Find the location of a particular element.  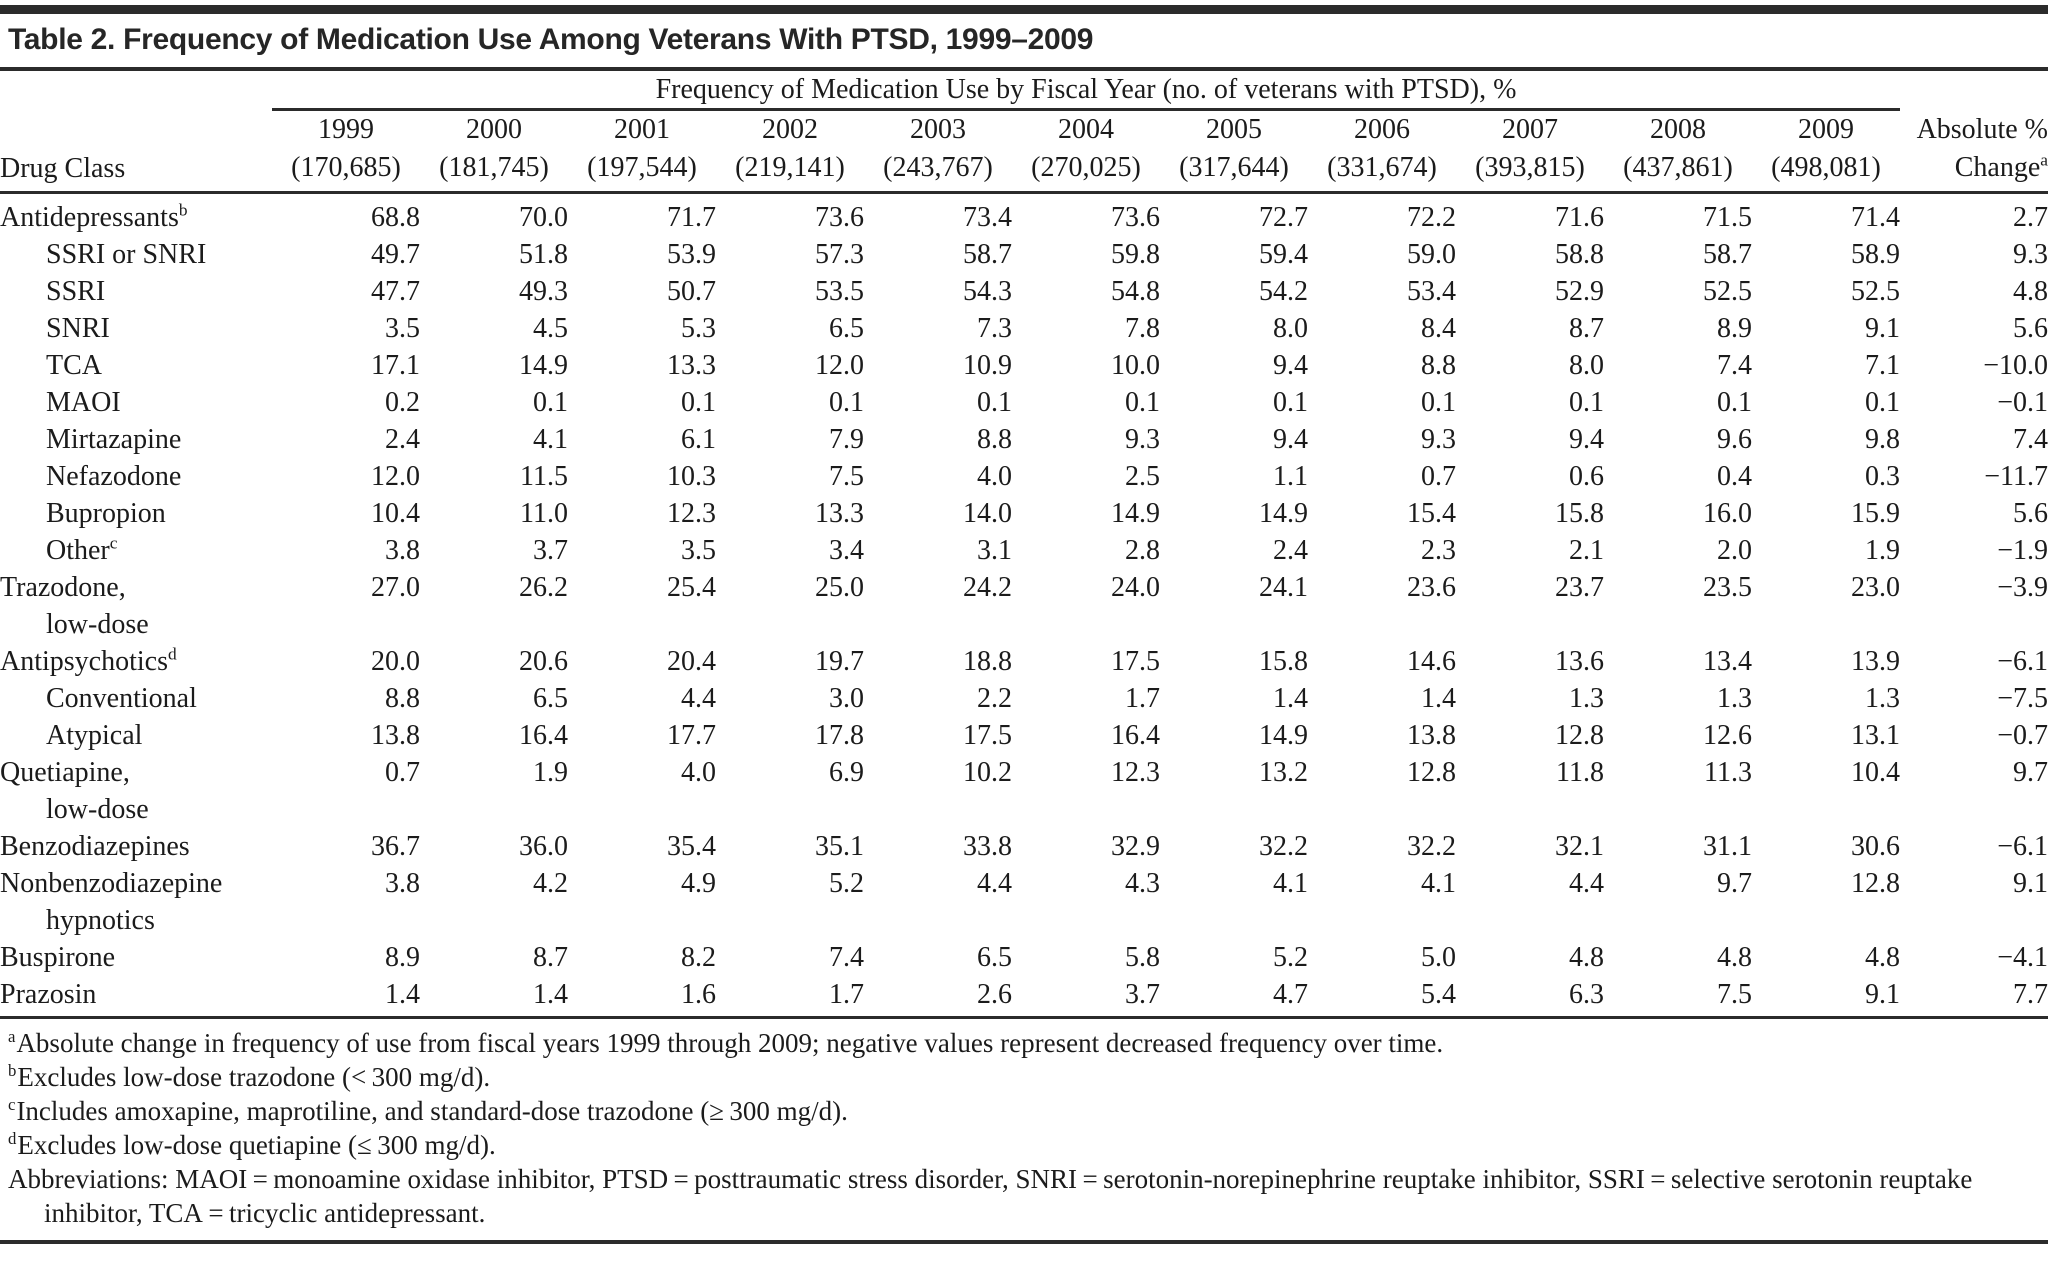

span-header-spacer-right is located at coordinates (1974, 90).